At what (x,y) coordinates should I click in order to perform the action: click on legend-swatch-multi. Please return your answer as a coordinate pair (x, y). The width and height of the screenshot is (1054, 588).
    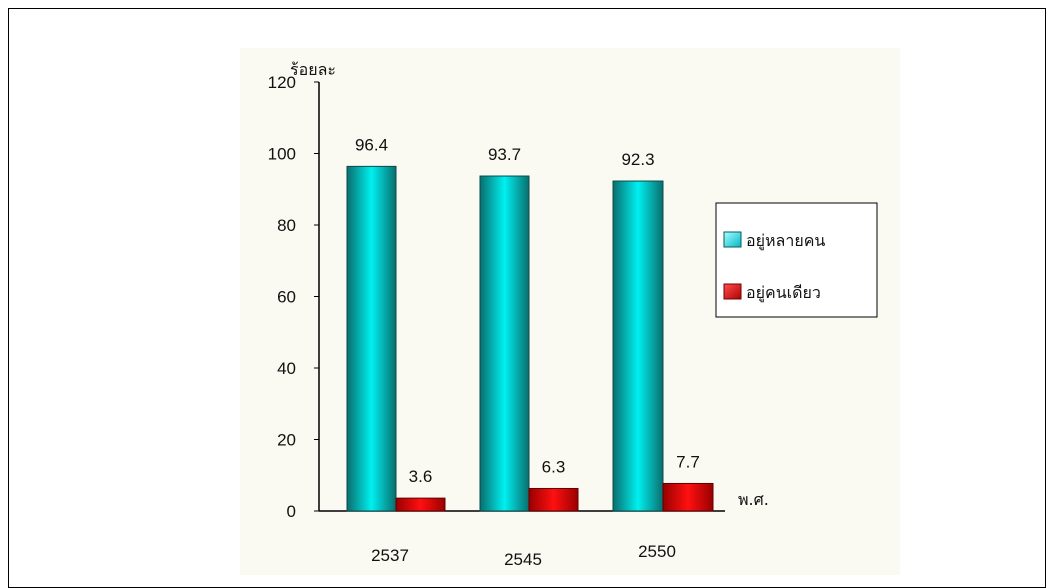
    Looking at the image, I should click on (732, 239).